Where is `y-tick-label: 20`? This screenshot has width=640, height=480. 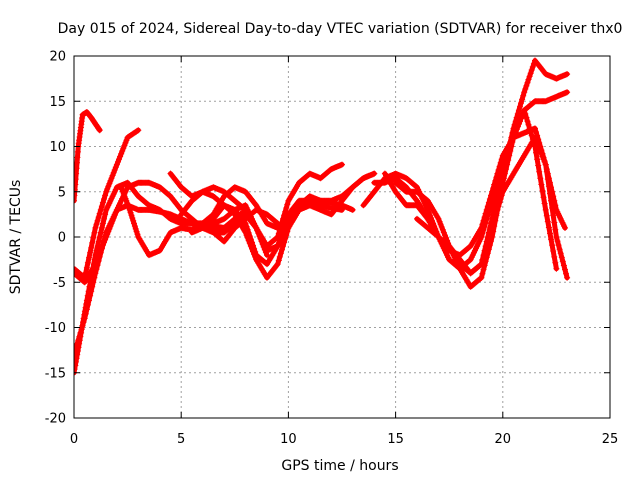
y-tick-label: 20 is located at coordinates (57, 57).